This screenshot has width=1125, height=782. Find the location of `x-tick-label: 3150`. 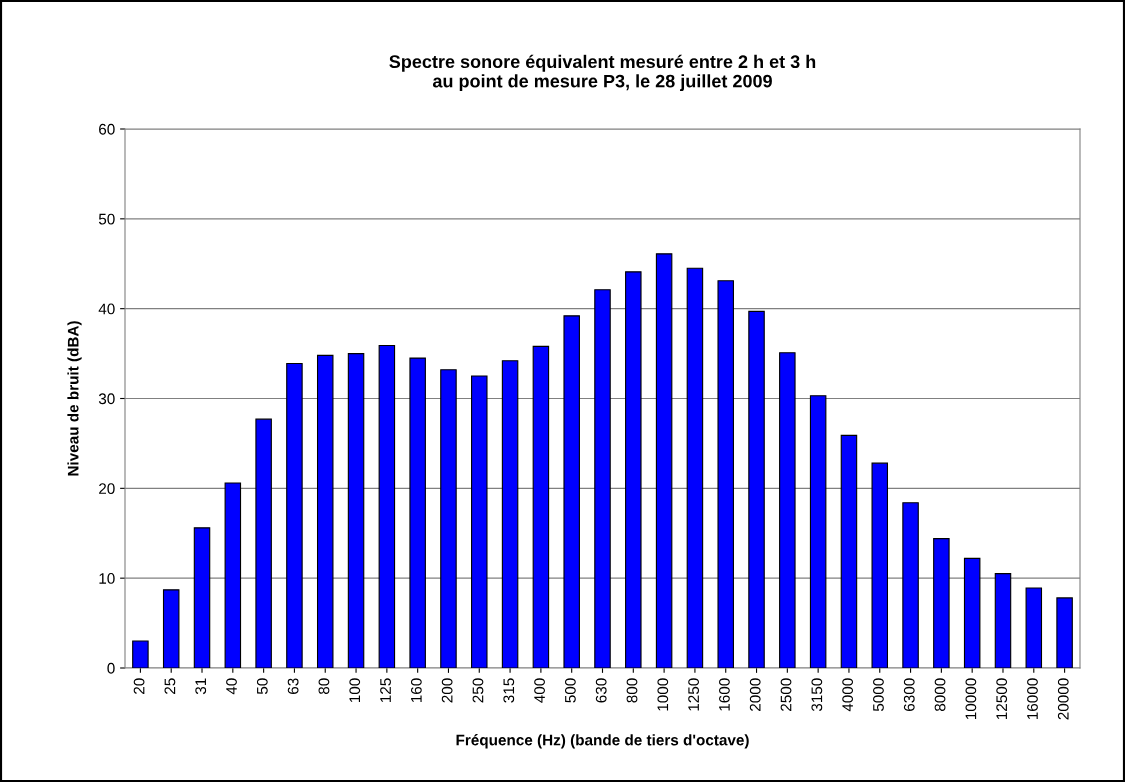

x-tick-label: 3150 is located at coordinates (817, 695).